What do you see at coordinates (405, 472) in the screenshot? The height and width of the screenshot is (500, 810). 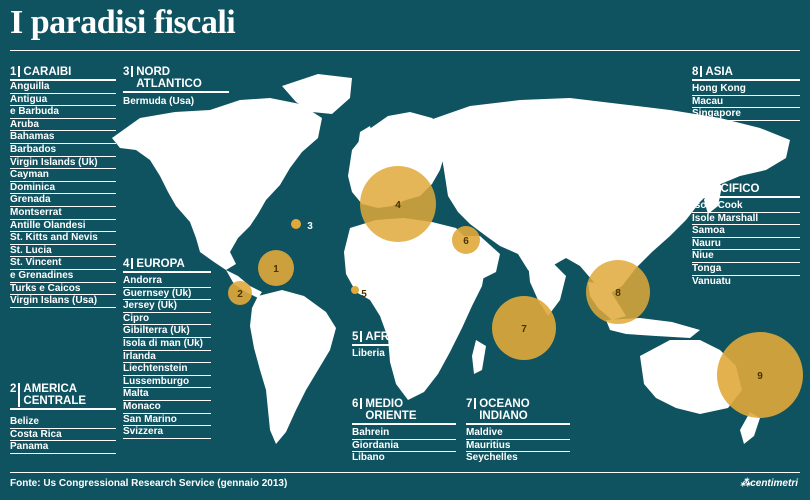 I see `footer-divider` at bounding box center [405, 472].